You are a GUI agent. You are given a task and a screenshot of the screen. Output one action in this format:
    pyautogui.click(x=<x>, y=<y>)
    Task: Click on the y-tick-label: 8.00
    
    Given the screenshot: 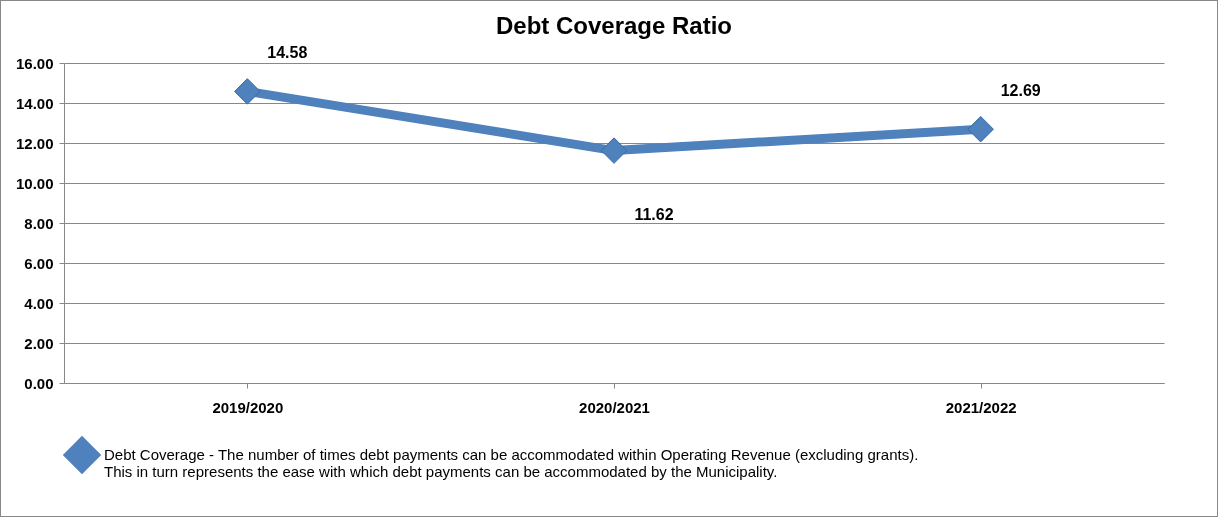 What is the action you would take?
    pyautogui.click(x=39, y=223)
    